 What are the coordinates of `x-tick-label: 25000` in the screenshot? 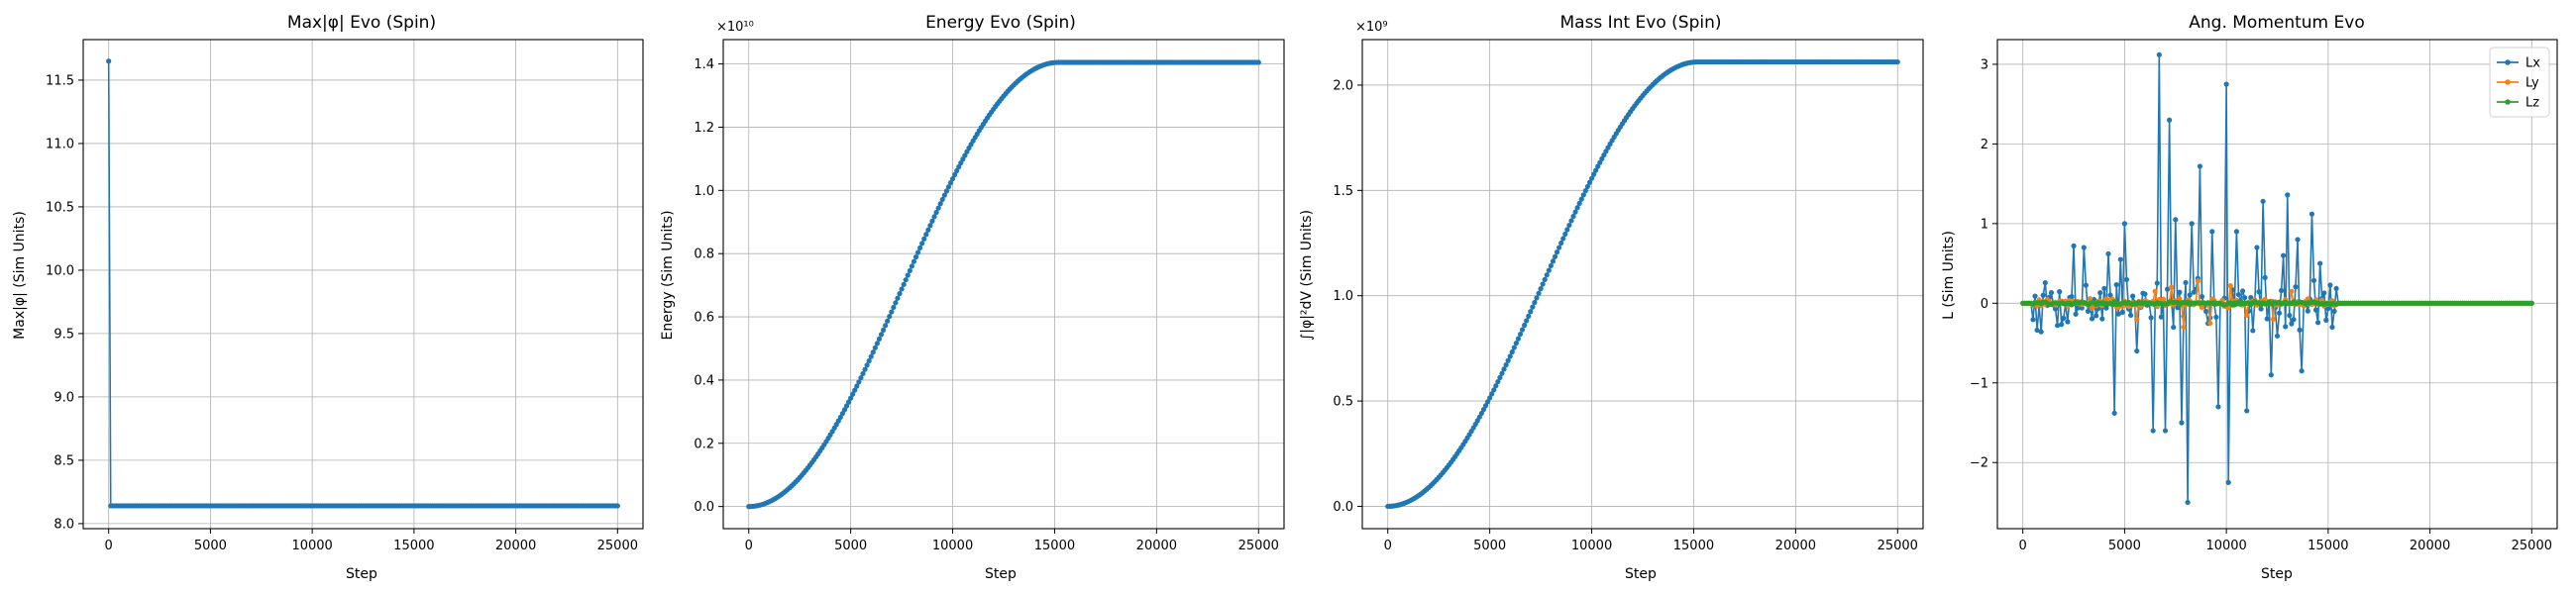 It's located at (1259, 546).